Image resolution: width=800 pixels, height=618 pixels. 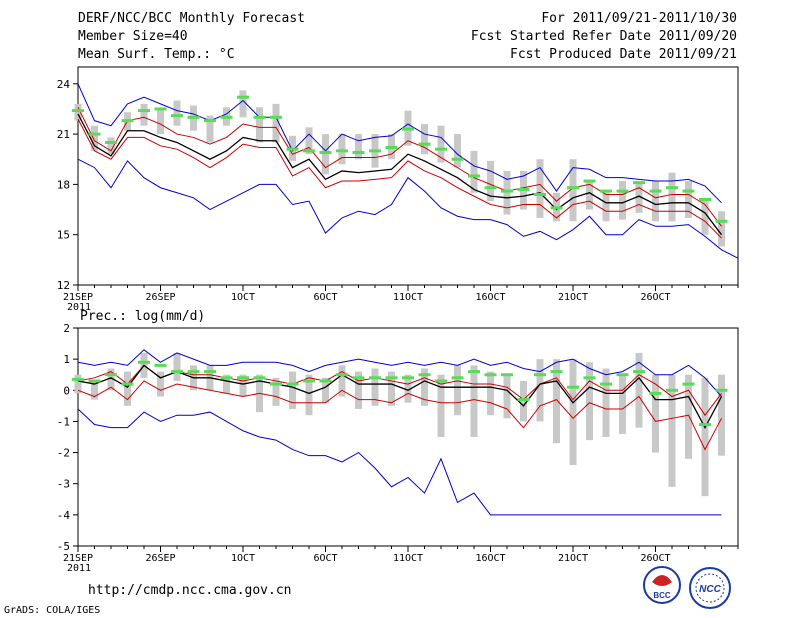 I want to click on y-tick-label: -4, so click(x=64, y=515).